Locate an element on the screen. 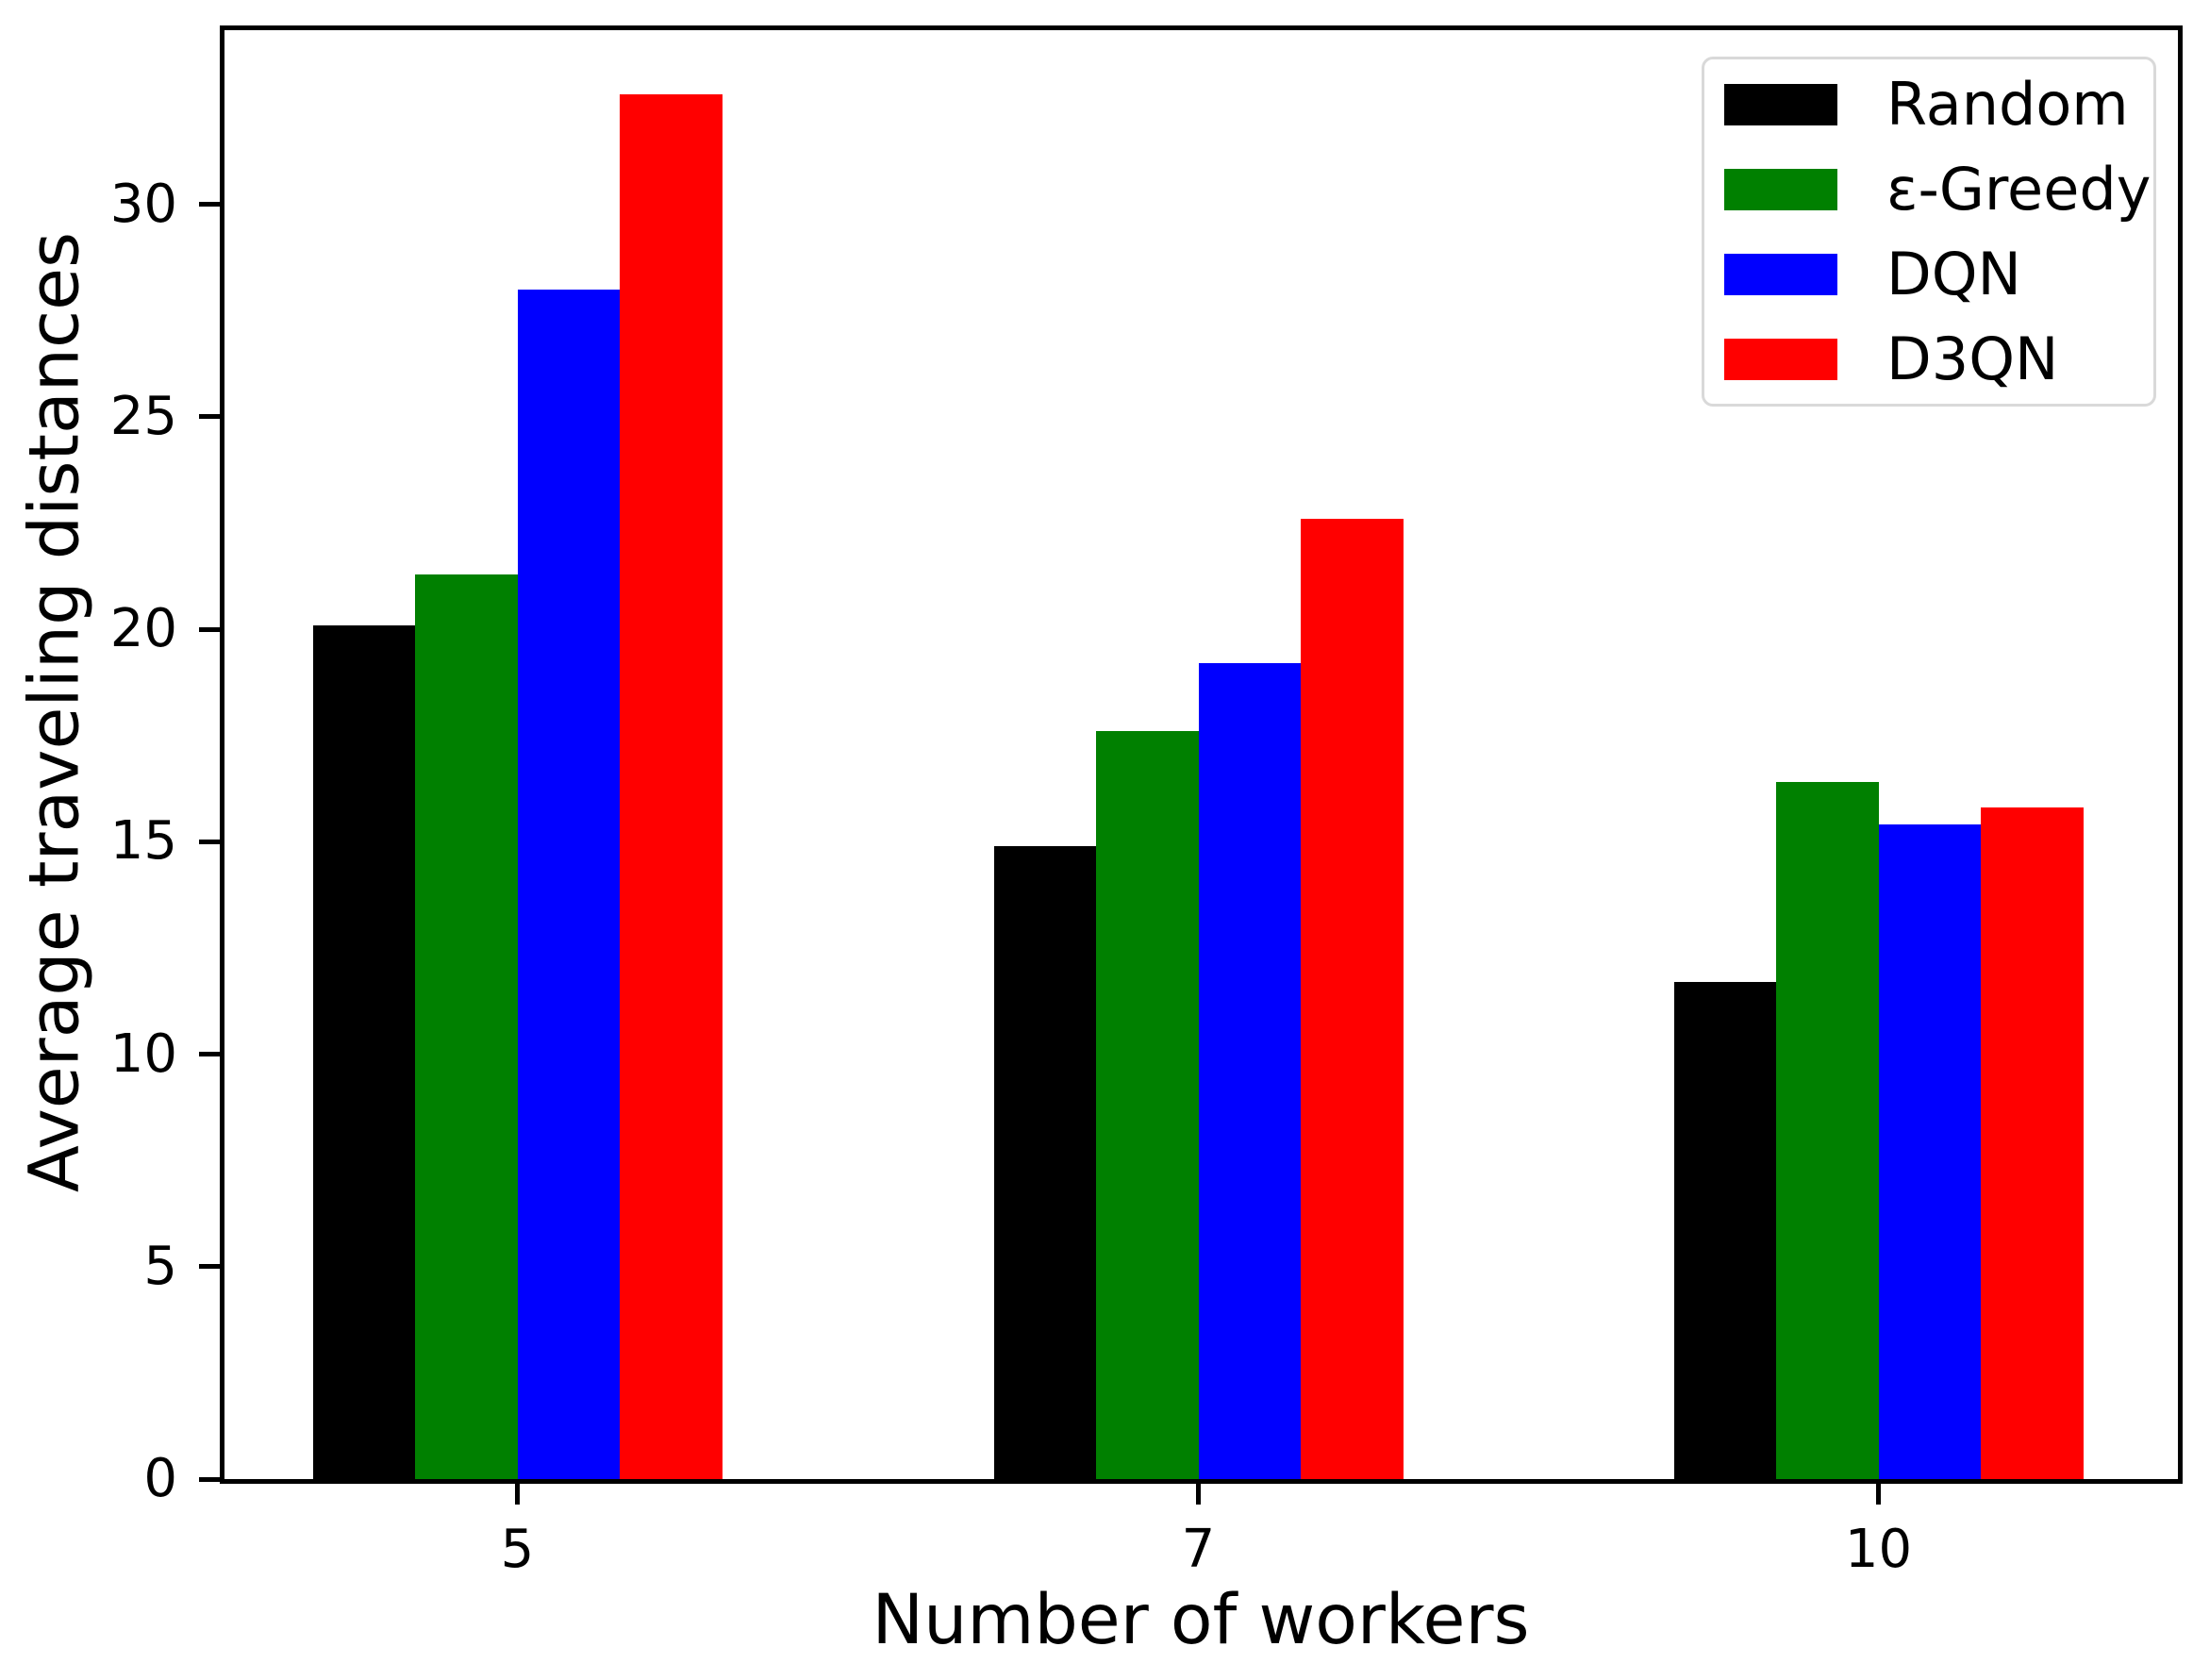 The height and width of the screenshot is (1680, 2193). legend-item-Random: Random is located at coordinates (1929, 104).